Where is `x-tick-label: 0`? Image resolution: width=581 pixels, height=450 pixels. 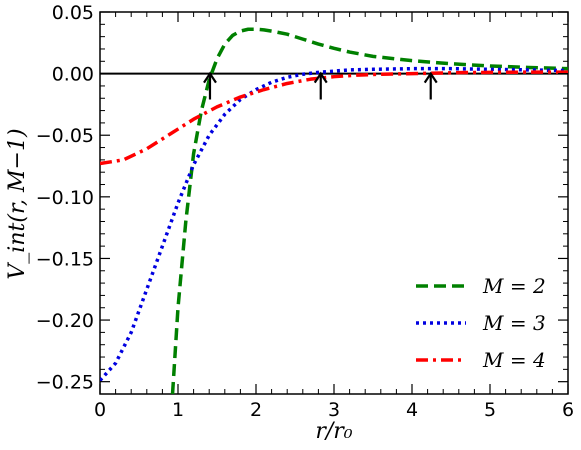
x-tick-label: 0 is located at coordinates (100, 410).